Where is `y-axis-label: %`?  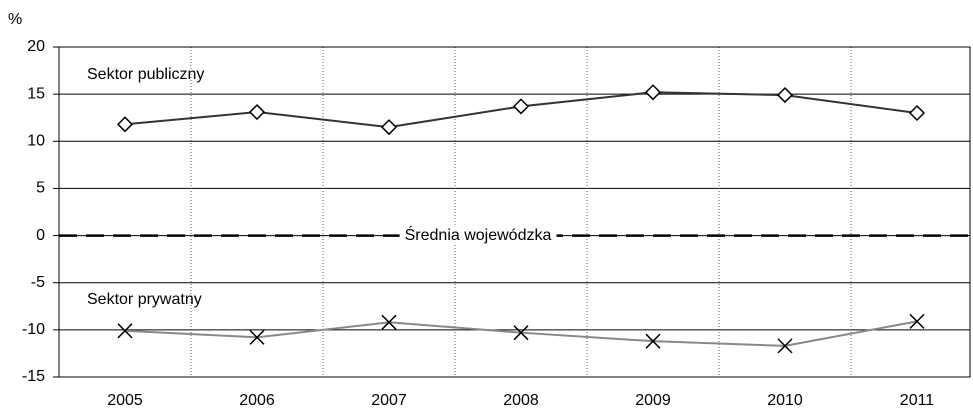 y-axis-label: % is located at coordinates (15, 19).